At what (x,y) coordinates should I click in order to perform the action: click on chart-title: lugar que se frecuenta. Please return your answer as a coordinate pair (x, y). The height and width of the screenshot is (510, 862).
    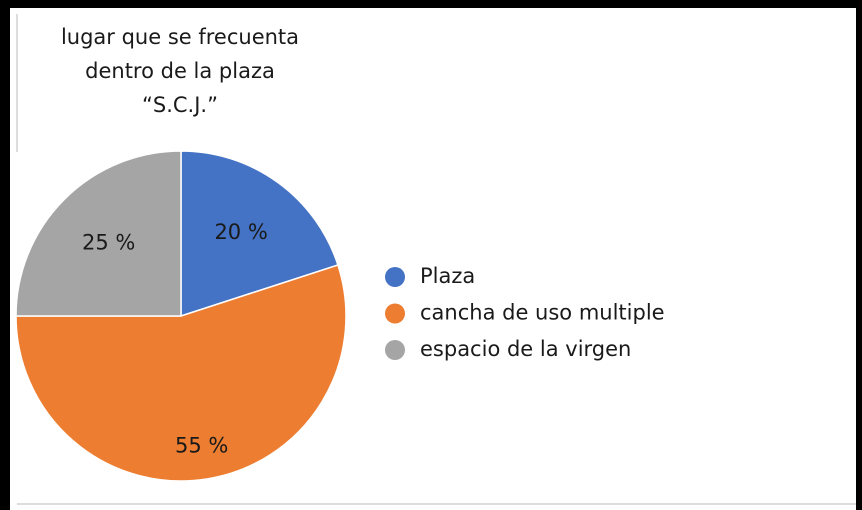
    Looking at the image, I should click on (180, 37).